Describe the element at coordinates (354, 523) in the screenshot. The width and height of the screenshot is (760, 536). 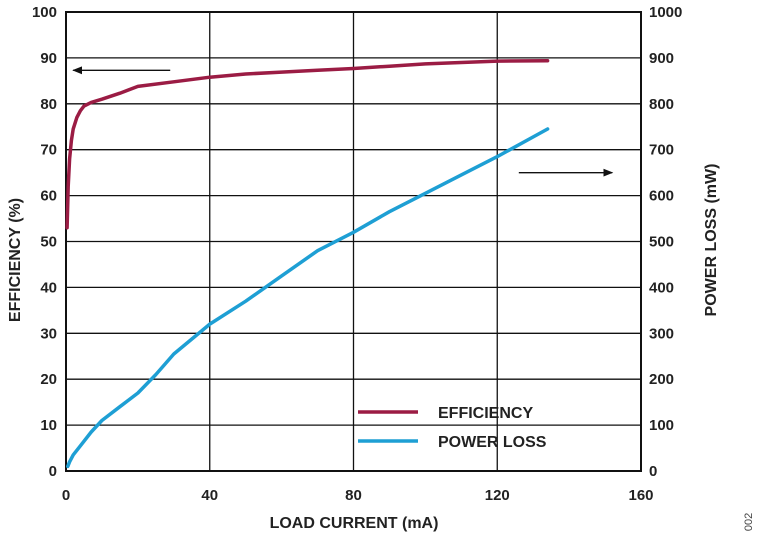
I see `x-axis-title: LOAD CURRENT (mA)` at that location.